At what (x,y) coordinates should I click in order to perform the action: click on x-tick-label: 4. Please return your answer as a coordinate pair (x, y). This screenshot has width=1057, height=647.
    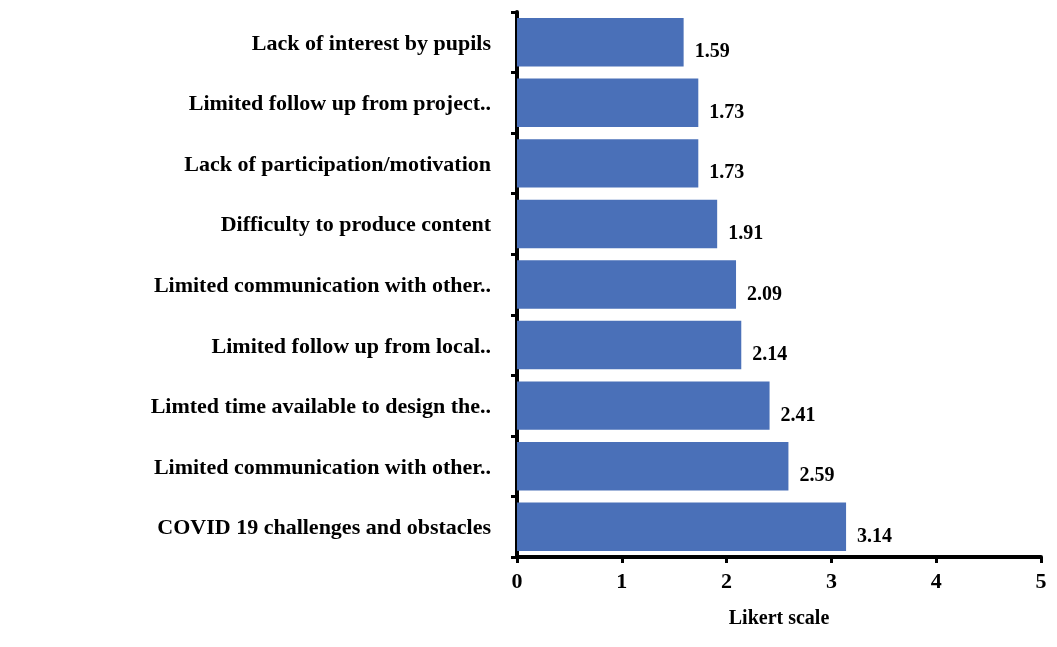
    Looking at the image, I should click on (936, 580).